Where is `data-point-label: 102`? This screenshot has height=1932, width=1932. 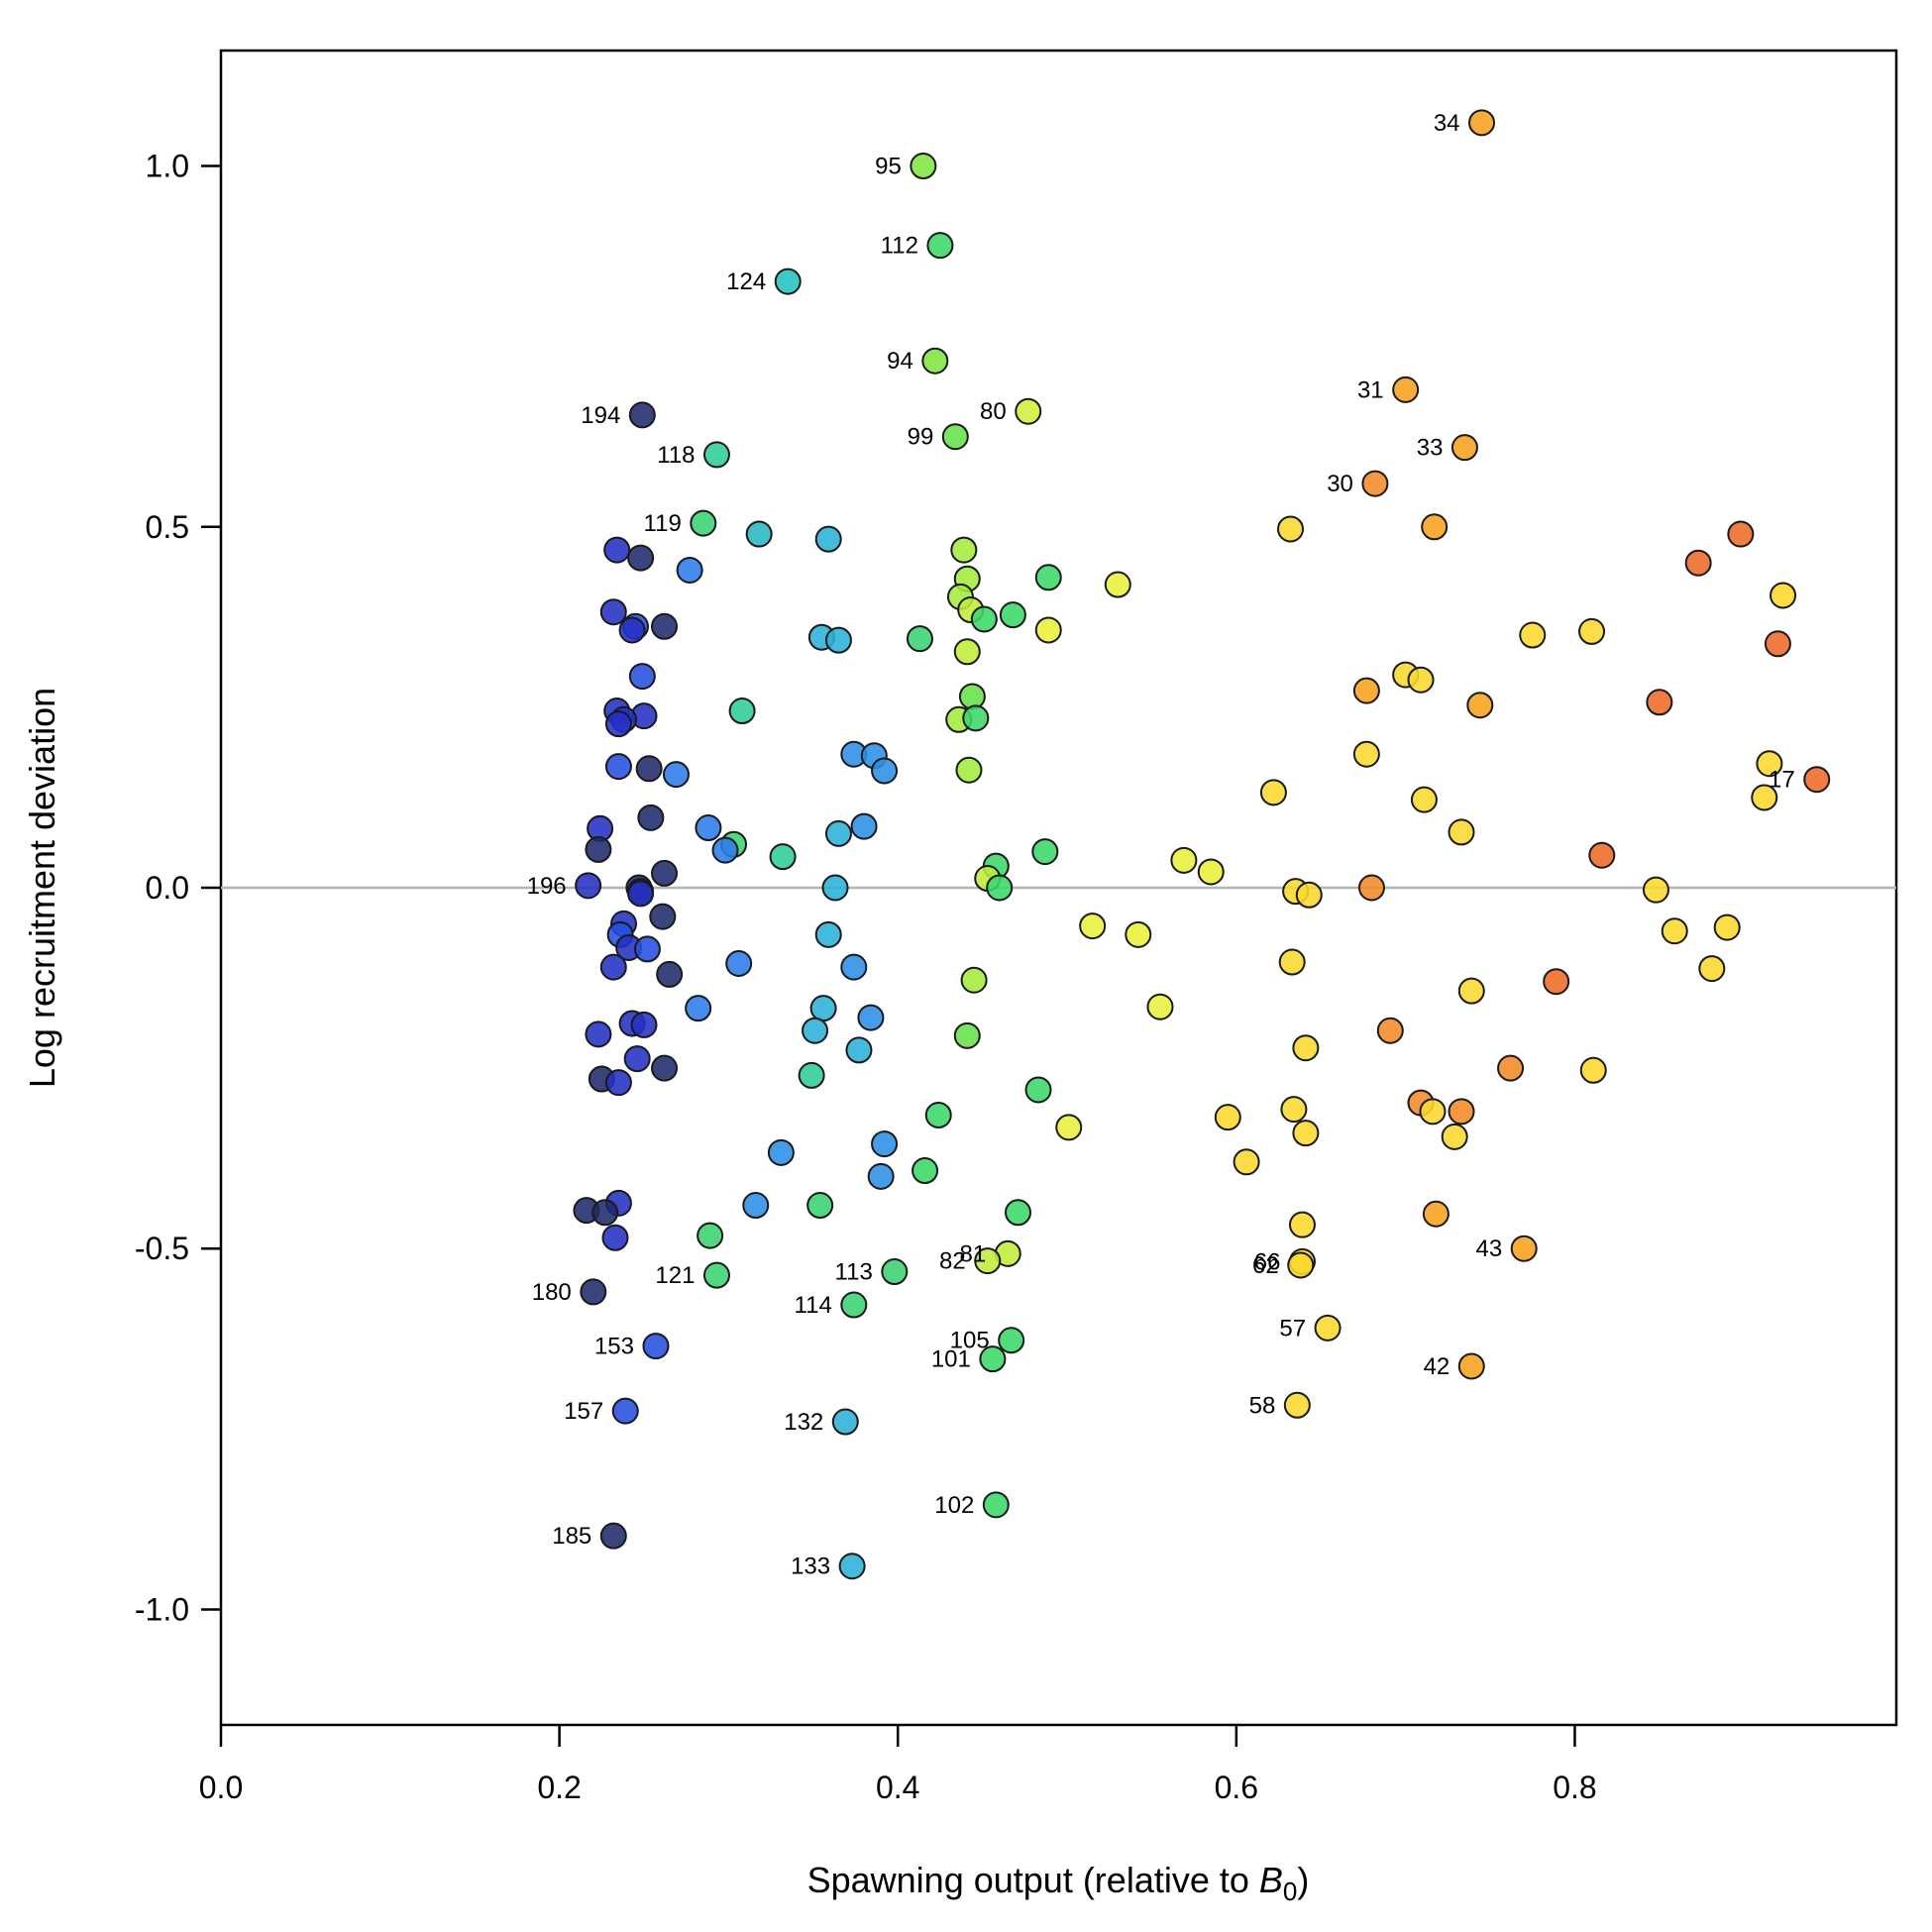 data-point-label: 102 is located at coordinates (954, 1505).